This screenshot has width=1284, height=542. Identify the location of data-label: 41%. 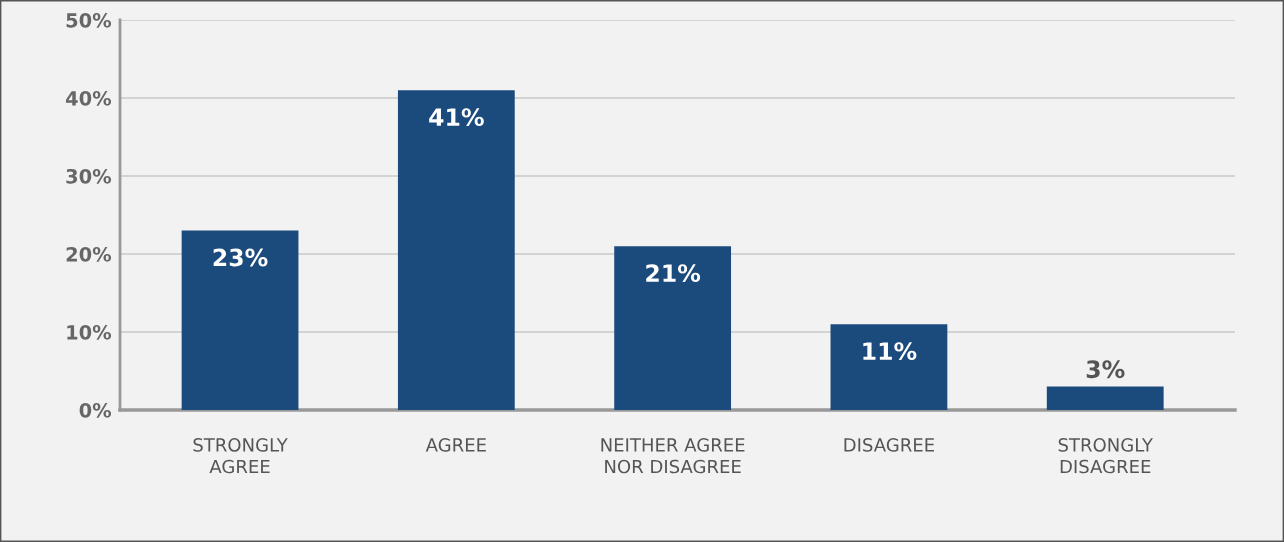
(456, 117).